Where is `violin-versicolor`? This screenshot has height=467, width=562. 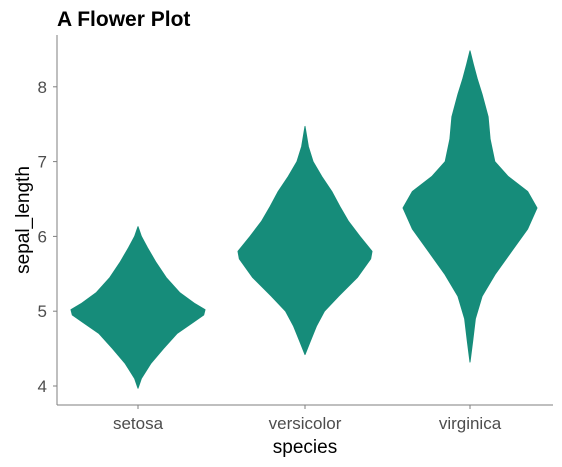
violin-versicolor is located at coordinates (305, 240).